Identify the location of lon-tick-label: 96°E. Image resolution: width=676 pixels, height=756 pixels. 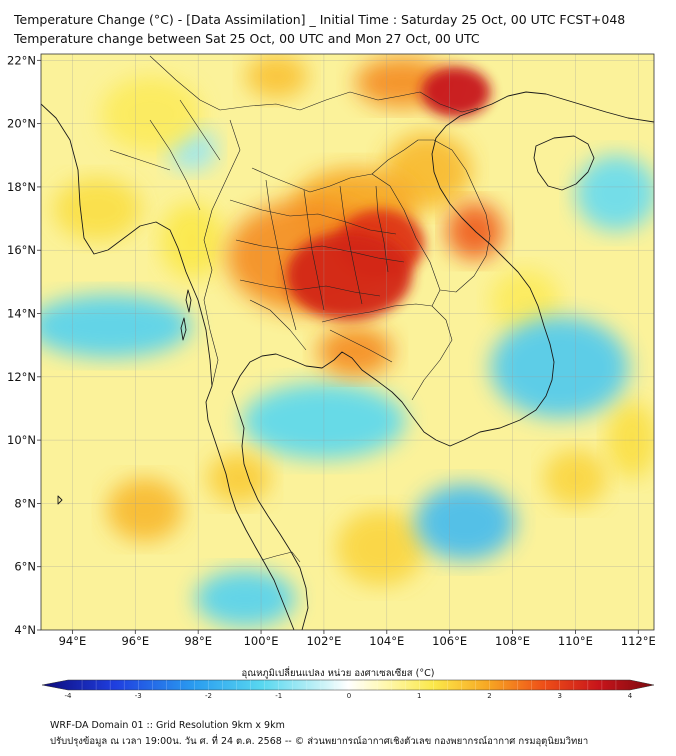
(135, 641).